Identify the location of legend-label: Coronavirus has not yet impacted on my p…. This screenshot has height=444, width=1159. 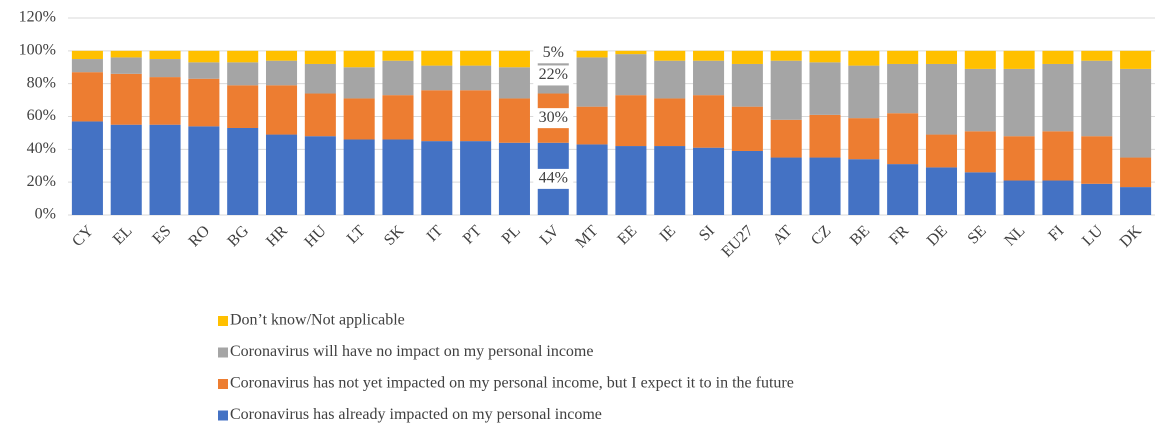
(512, 383).